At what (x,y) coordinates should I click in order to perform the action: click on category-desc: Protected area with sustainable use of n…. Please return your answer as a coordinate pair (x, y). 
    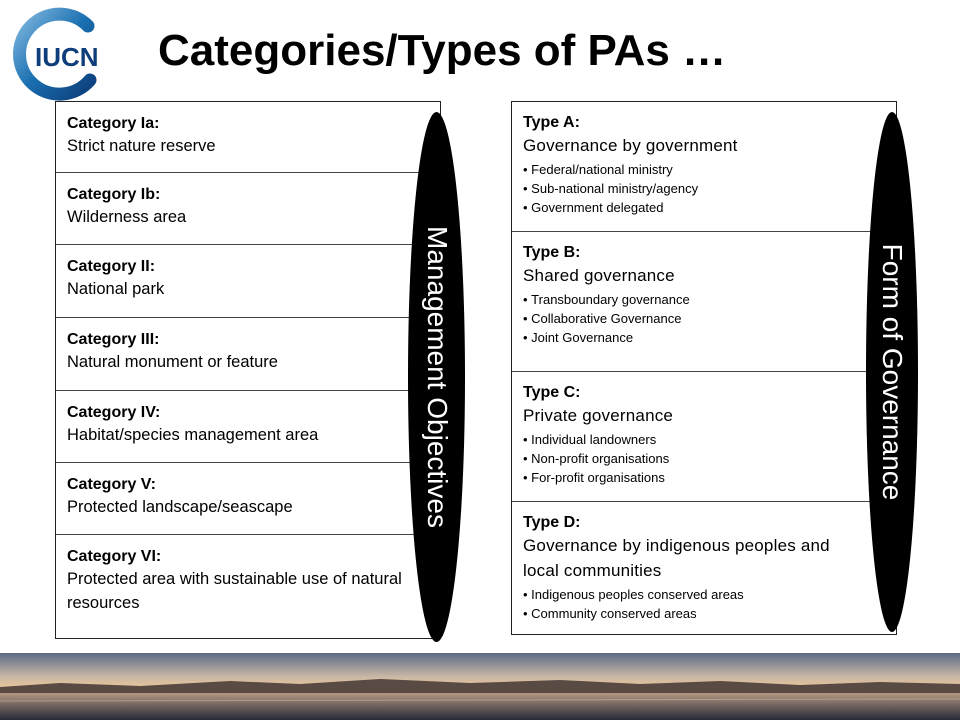
    Looking at the image, I should click on (234, 591).